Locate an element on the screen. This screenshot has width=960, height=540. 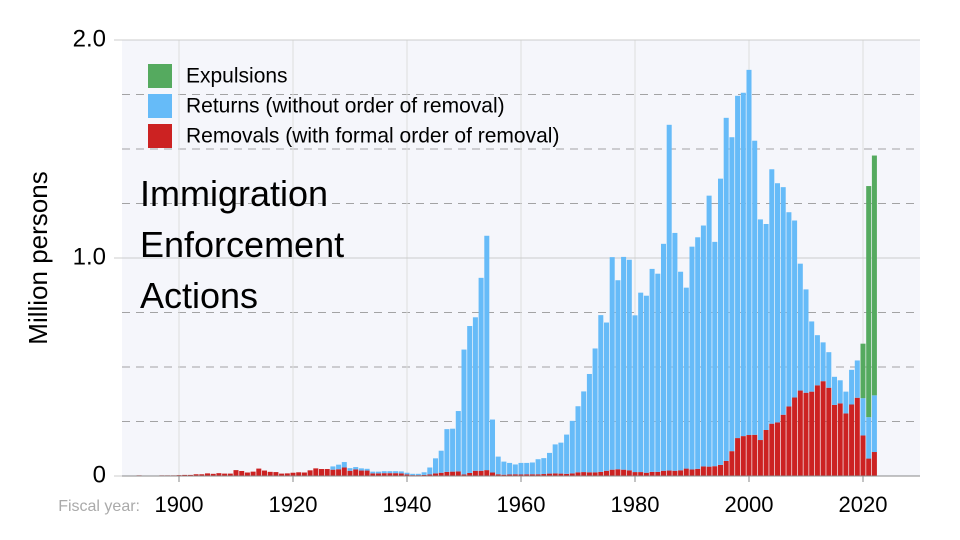
x-tick-label: 1940 is located at coordinates (407, 504).